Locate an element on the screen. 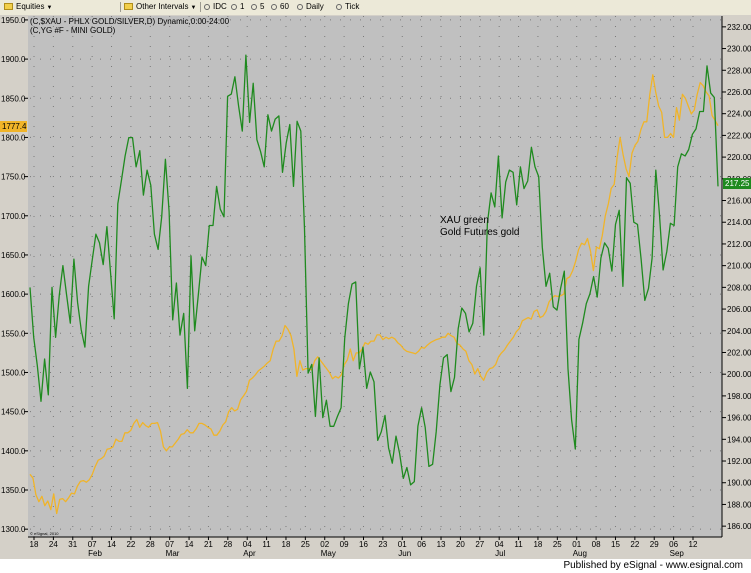 The image size is (751, 573). right-axis-tick-label: 228.00 is located at coordinates (739, 70).